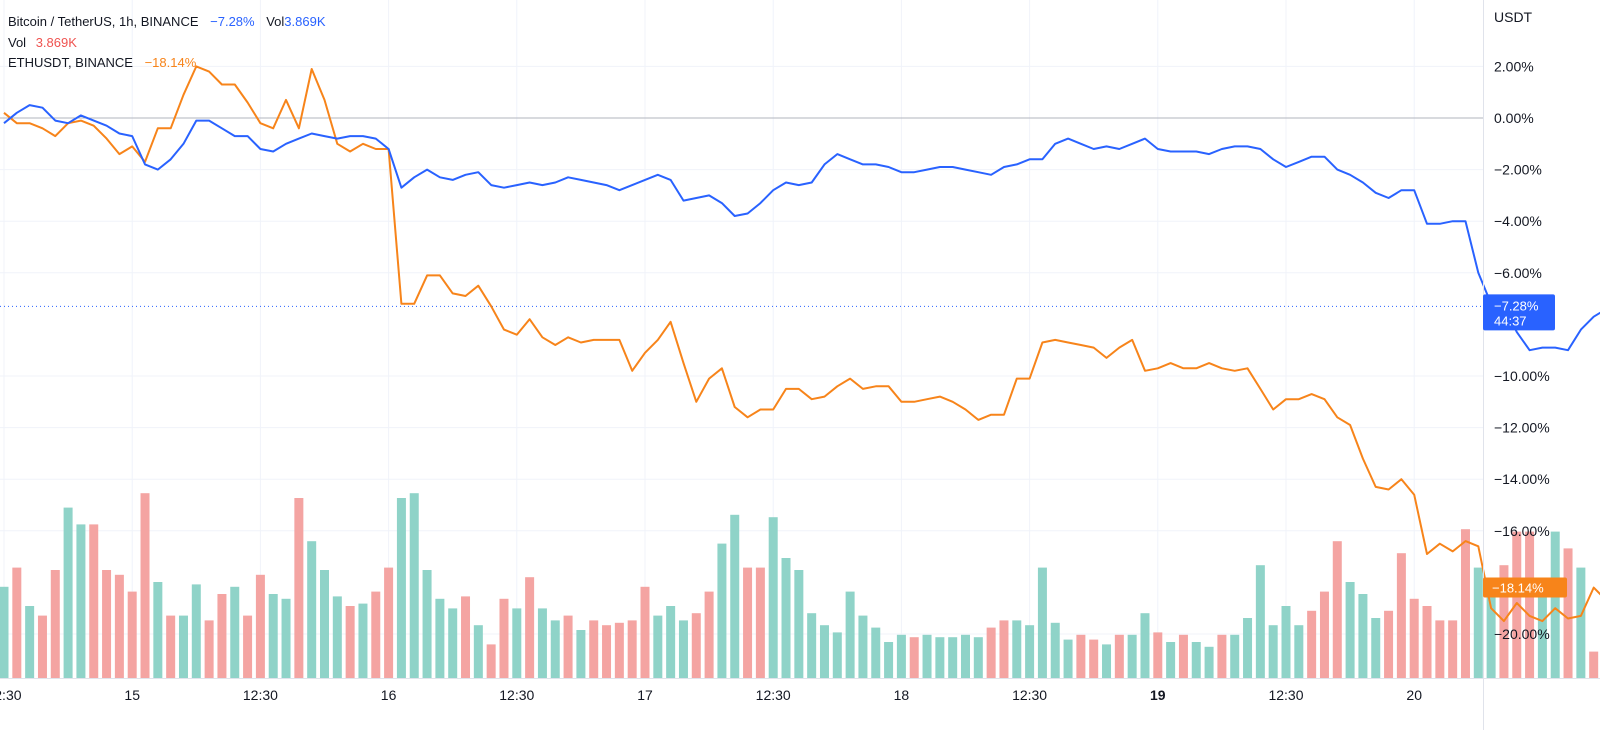 This screenshot has height=735, width=1600. What do you see at coordinates (1518, 273) in the screenshot?
I see `y-tick-label: −6.00%` at bounding box center [1518, 273].